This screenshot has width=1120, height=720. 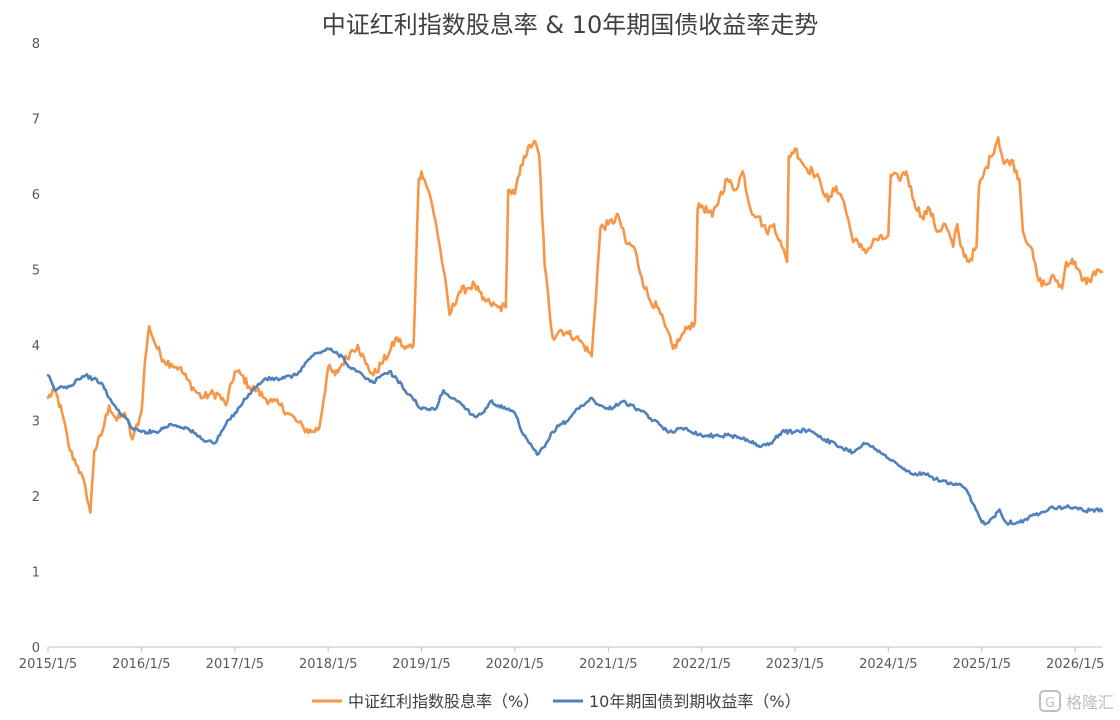 I want to click on legend-label-0: 中证红利指数股息率（%）, so click(x=443, y=701).